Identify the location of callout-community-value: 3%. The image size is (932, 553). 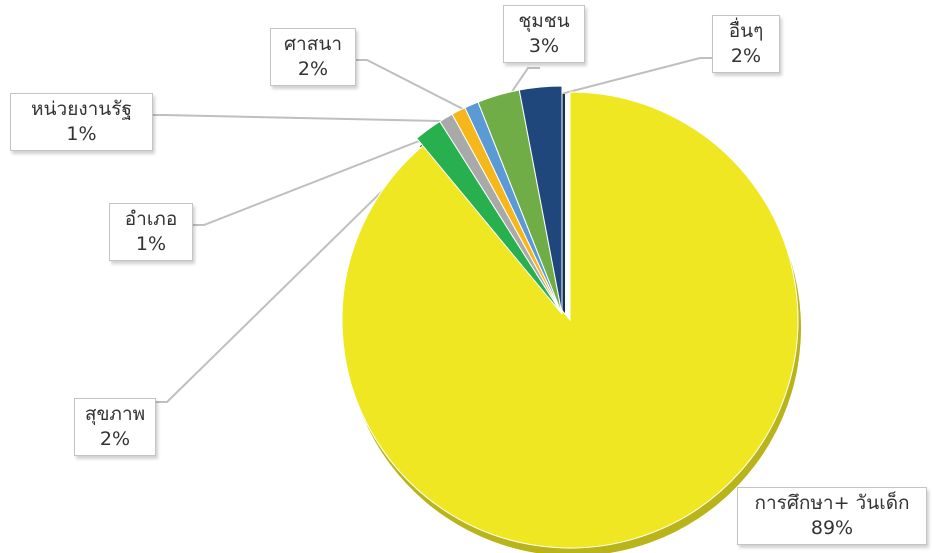
(544, 46).